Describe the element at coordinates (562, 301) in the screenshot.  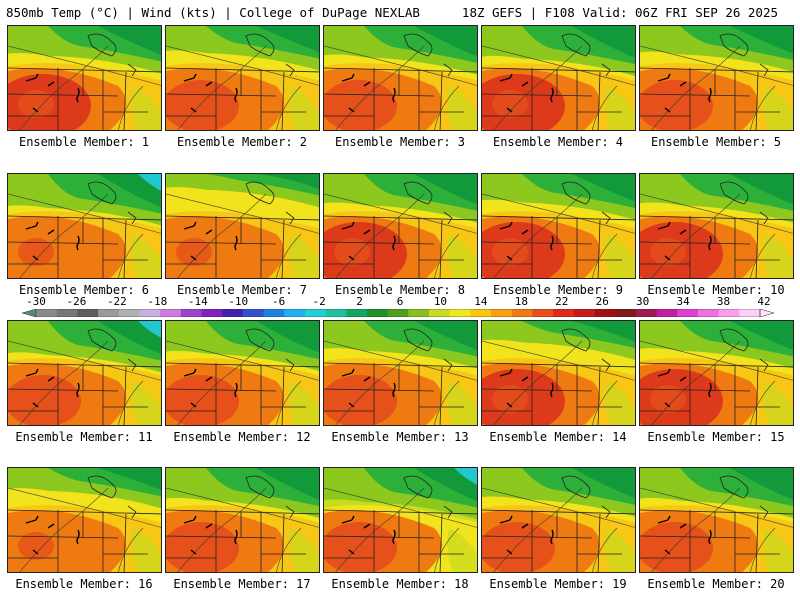
I see `colorbar-tick-label: 22` at that location.